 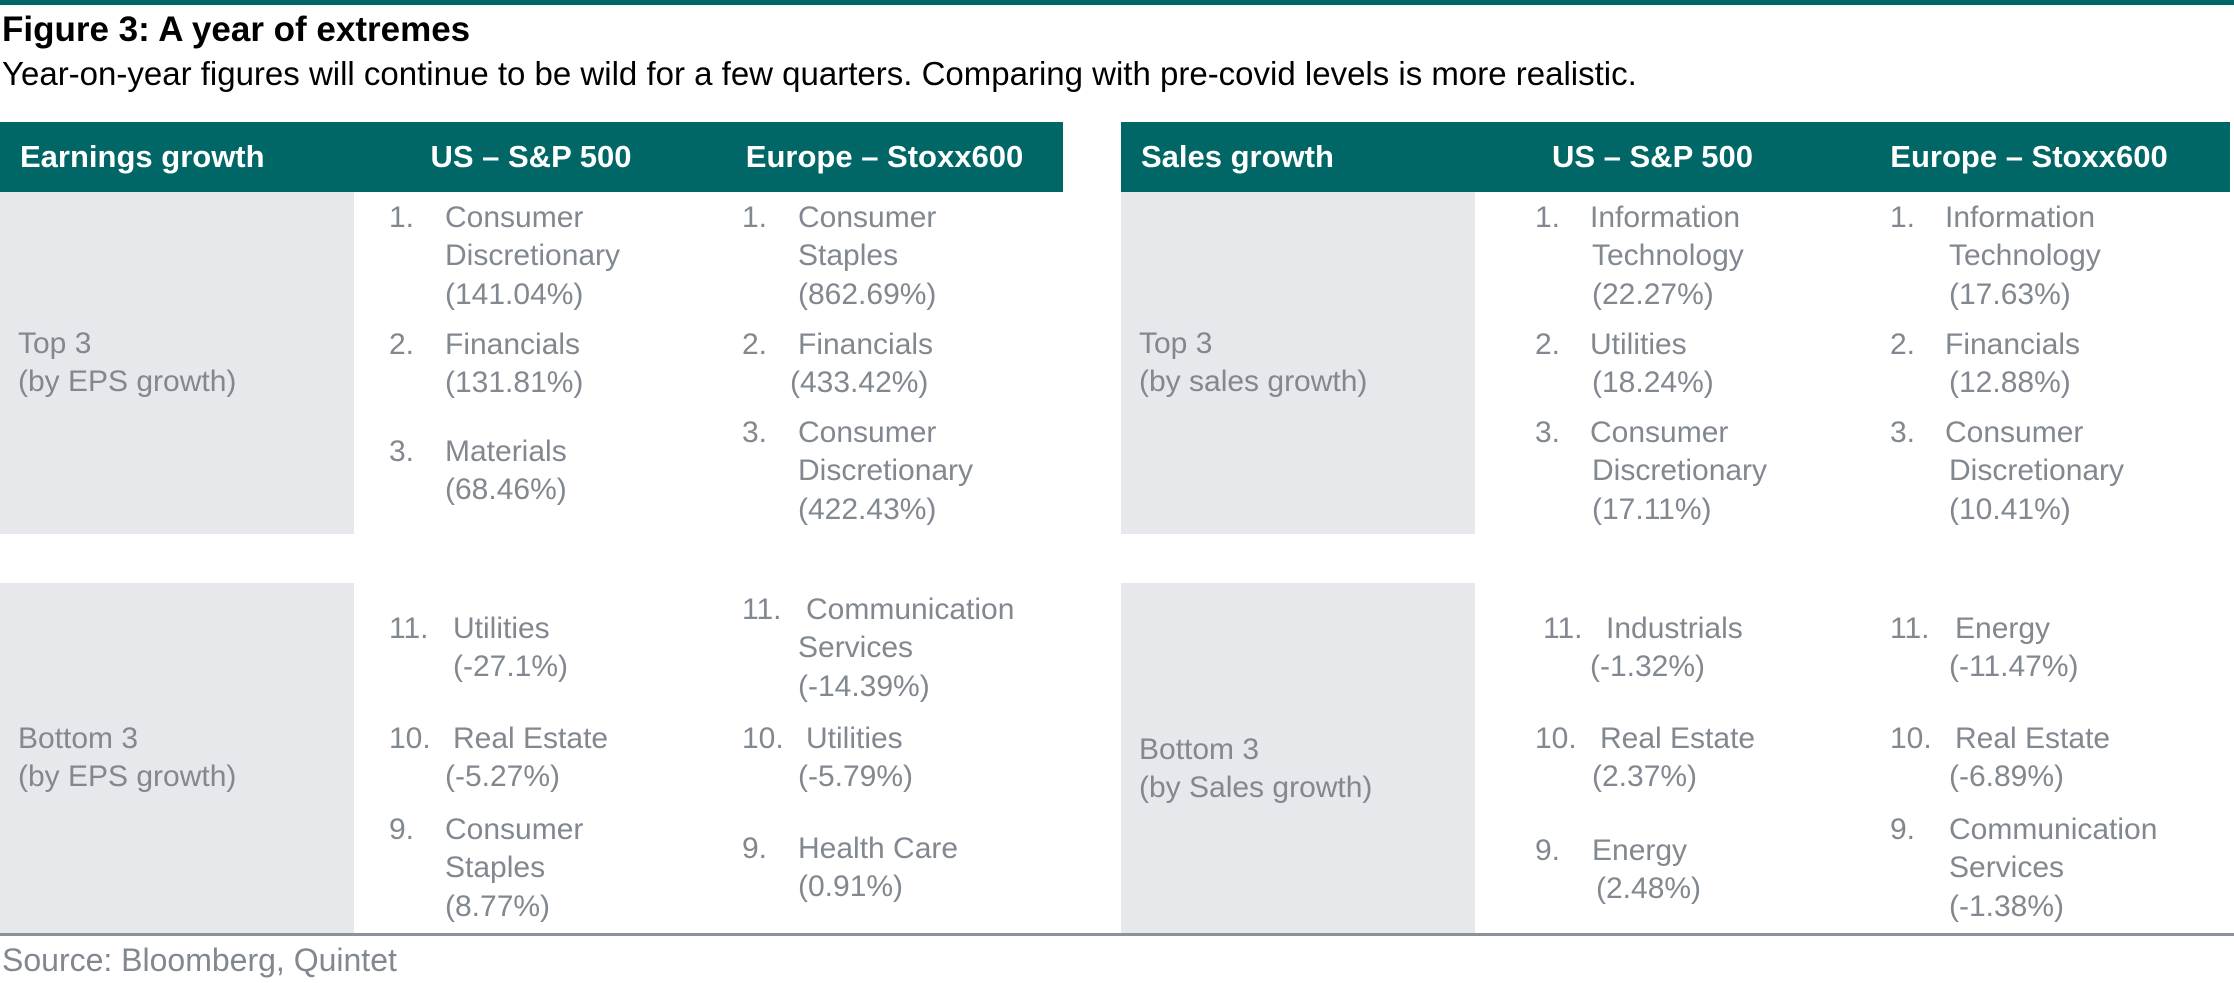 I want to click on growth-value: (433.42%), so click(x=859, y=382).